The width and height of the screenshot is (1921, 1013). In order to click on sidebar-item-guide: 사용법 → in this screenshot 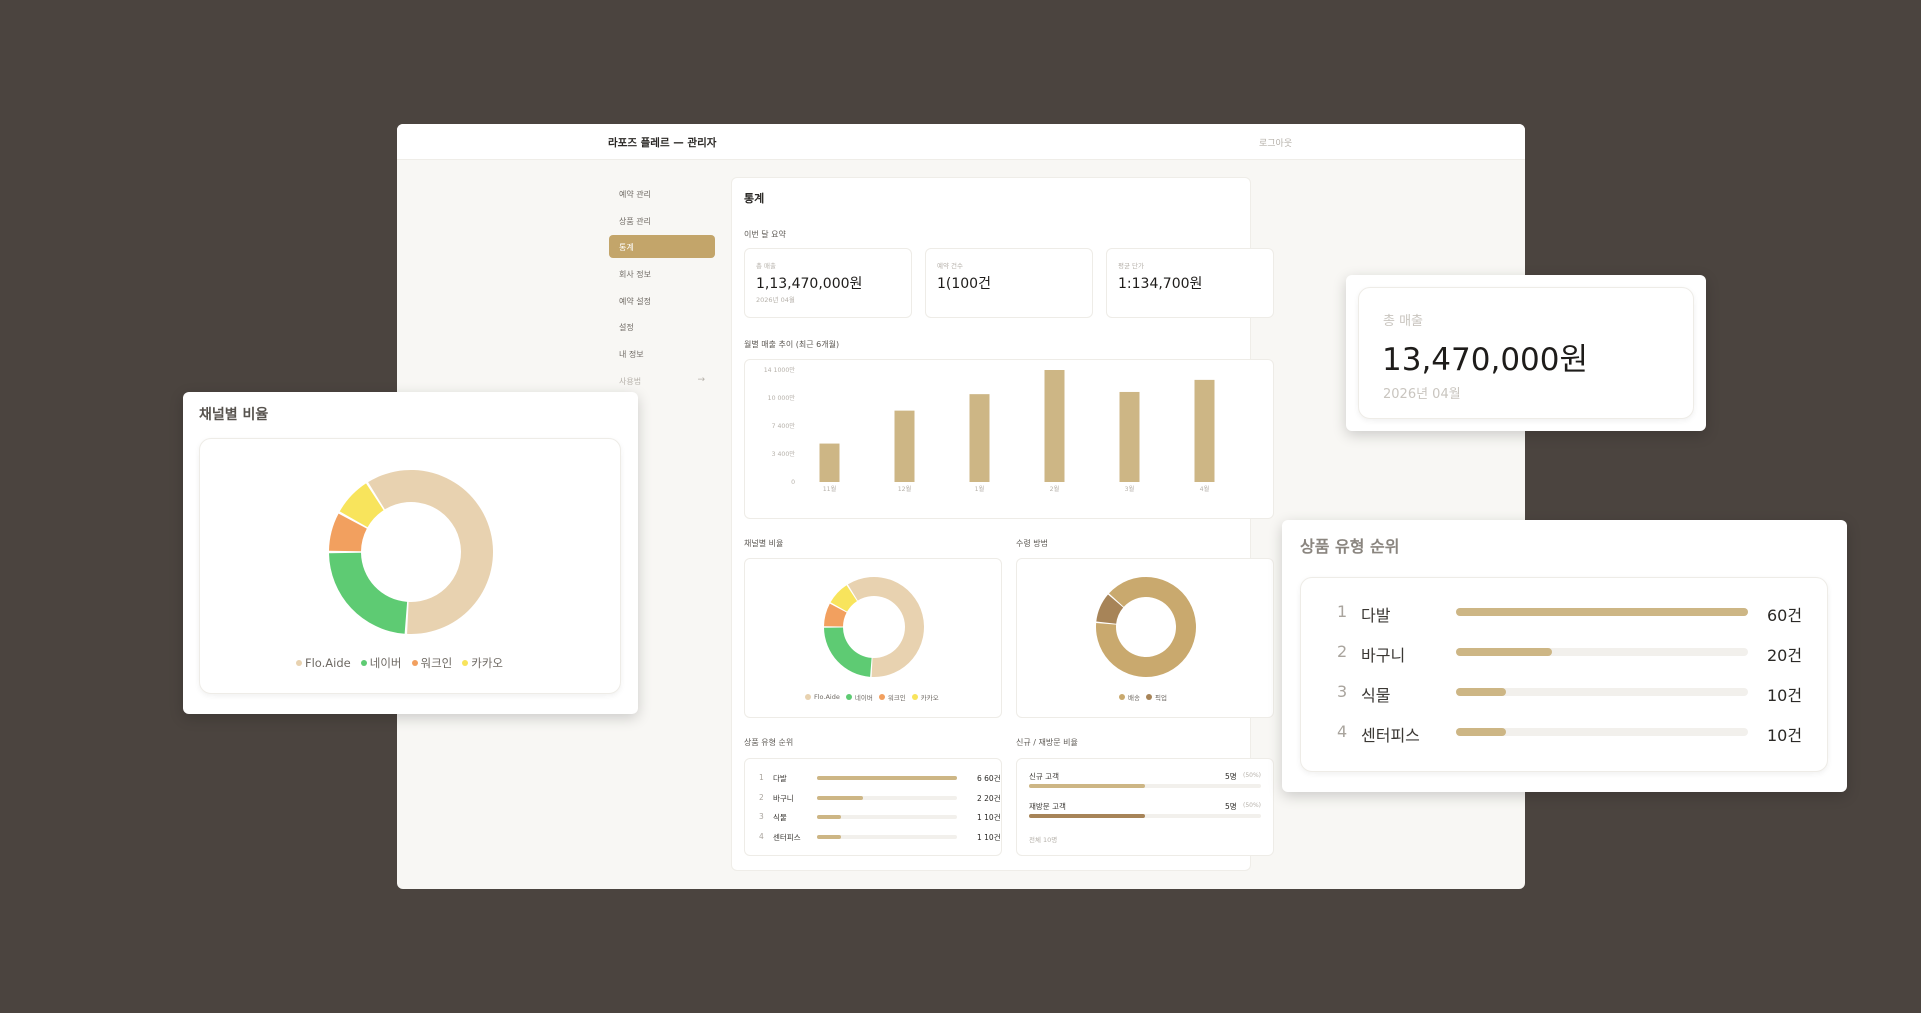, I will do `click(662, 380)`.